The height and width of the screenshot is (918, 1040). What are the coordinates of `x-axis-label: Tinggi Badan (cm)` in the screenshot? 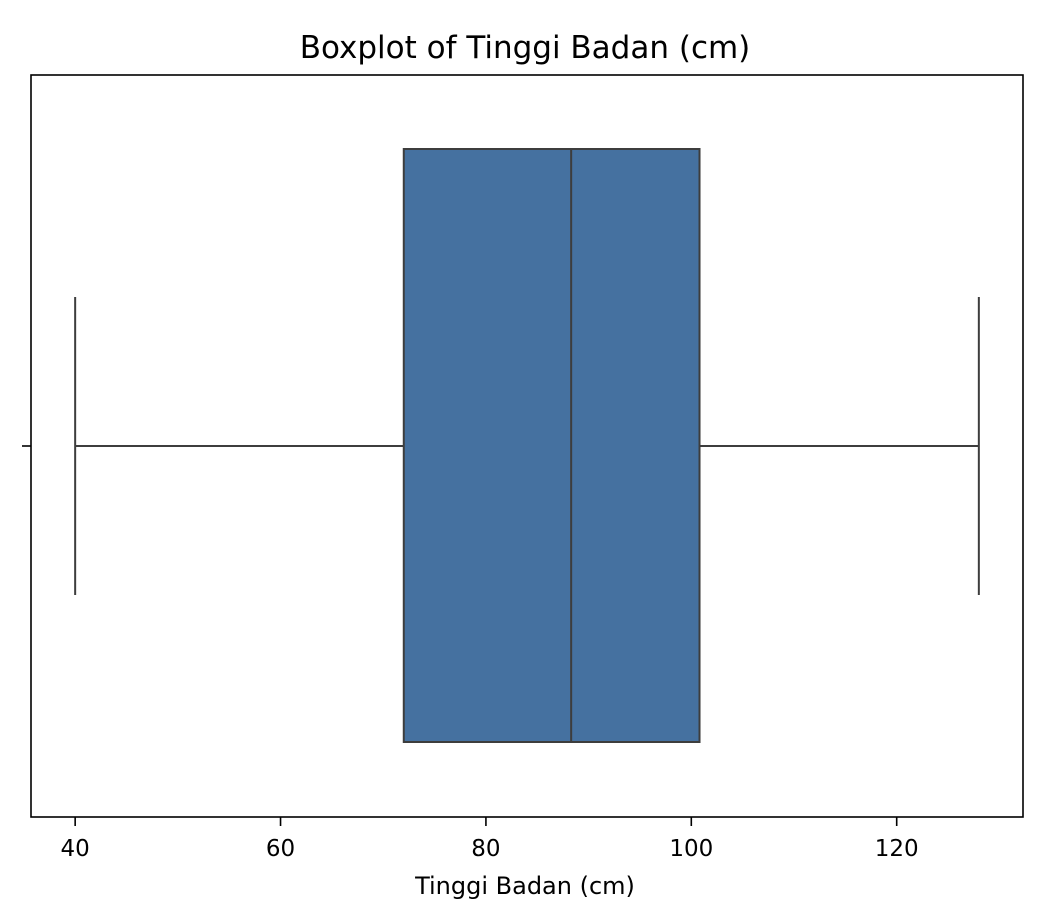 It's located at (524, 886).